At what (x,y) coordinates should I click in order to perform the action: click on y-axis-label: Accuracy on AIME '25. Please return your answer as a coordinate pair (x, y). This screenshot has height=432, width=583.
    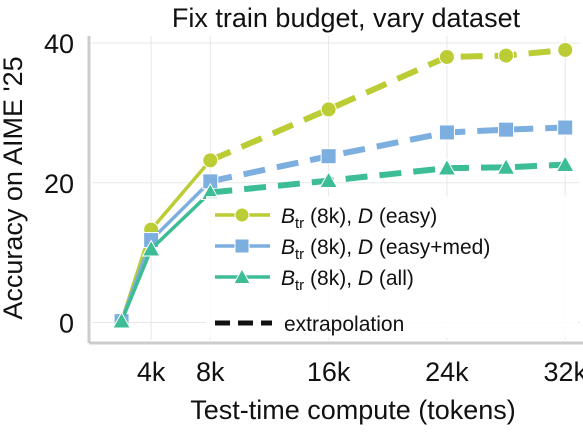
    Looking at the image, I should click on (14, 187).